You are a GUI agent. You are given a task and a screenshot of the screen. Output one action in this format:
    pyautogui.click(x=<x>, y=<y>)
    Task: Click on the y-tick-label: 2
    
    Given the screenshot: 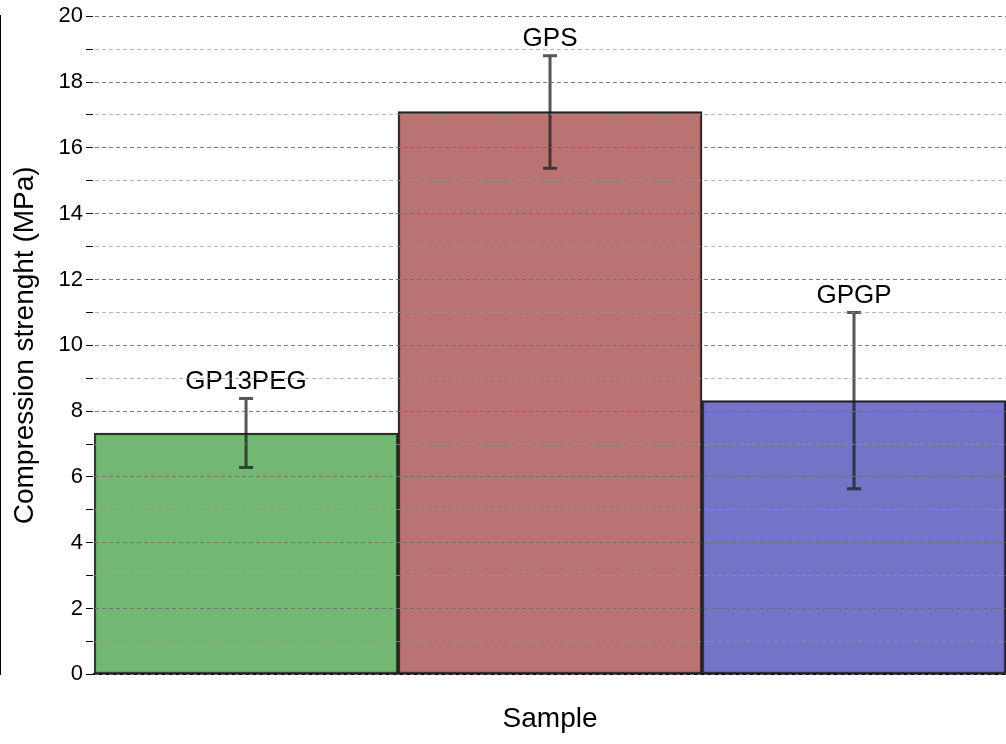 What is the action you would take?
    pyautogui.click(x=77, y=607)
    